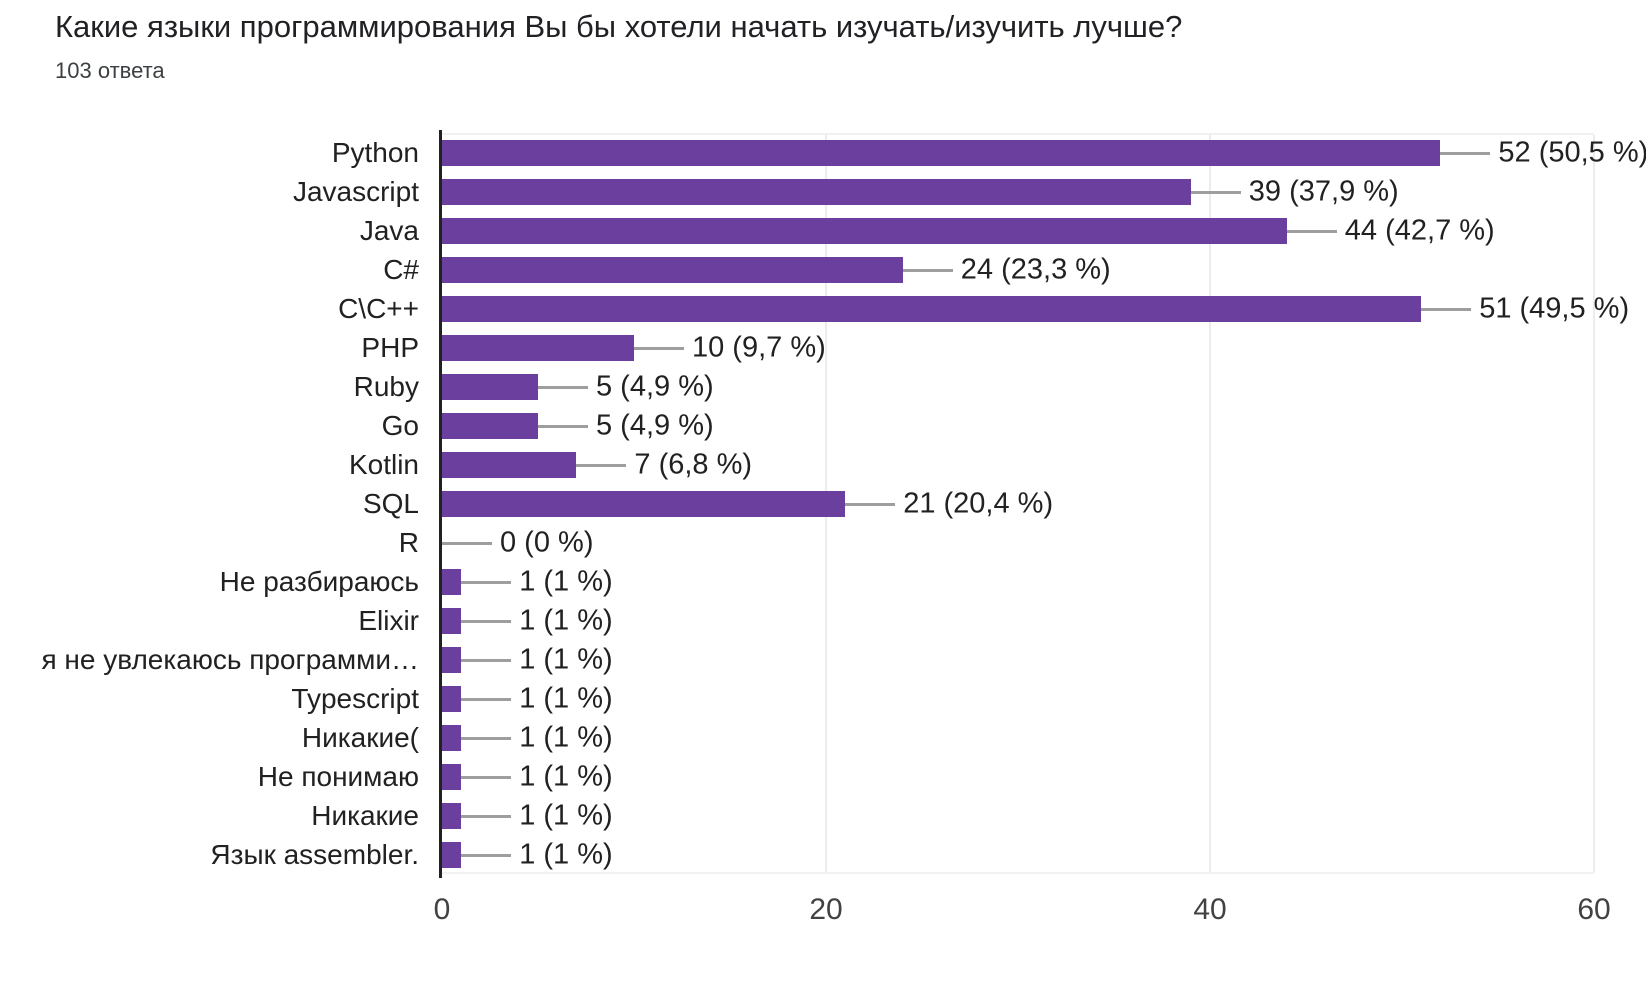 This screenshot has height=1005, width=1646. What do you see at coordinates (1018, 542) in the screenshot?
I see `bar-row: 0 (0 %)` at bounding box center [1018, 542].